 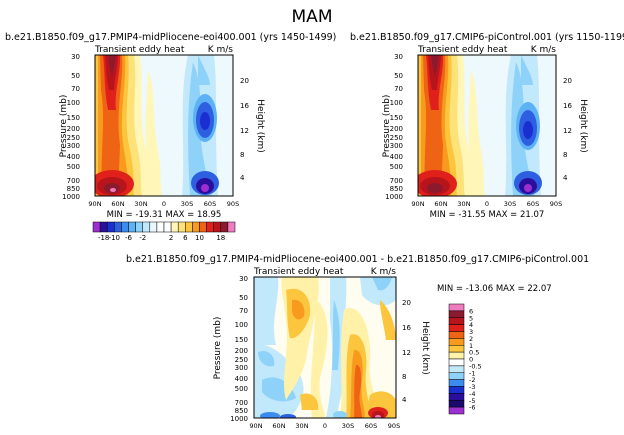 What do you see at coordinates (114, 238) in the screenshot?
I see `colorbar-tick-label: -10` at bounding box center [114, 238].